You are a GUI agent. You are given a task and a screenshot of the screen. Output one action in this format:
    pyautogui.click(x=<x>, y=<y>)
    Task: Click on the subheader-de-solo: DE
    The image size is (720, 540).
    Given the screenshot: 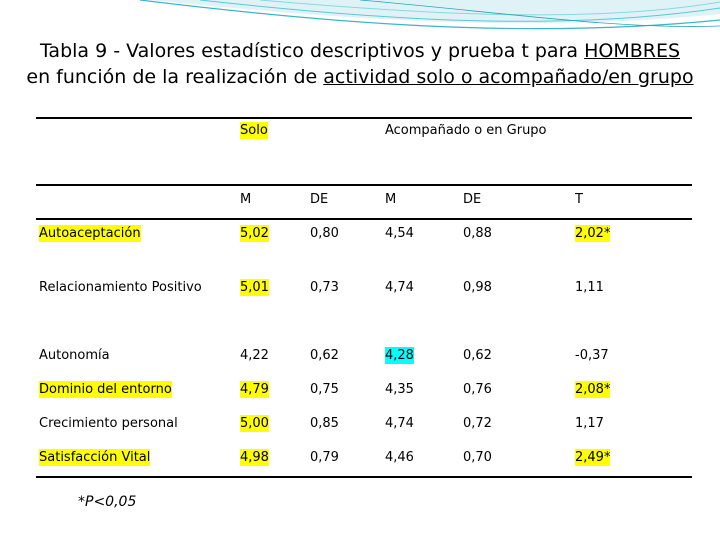 What is the action you would take?
    pyautogui.click(x=319, y=199)
    